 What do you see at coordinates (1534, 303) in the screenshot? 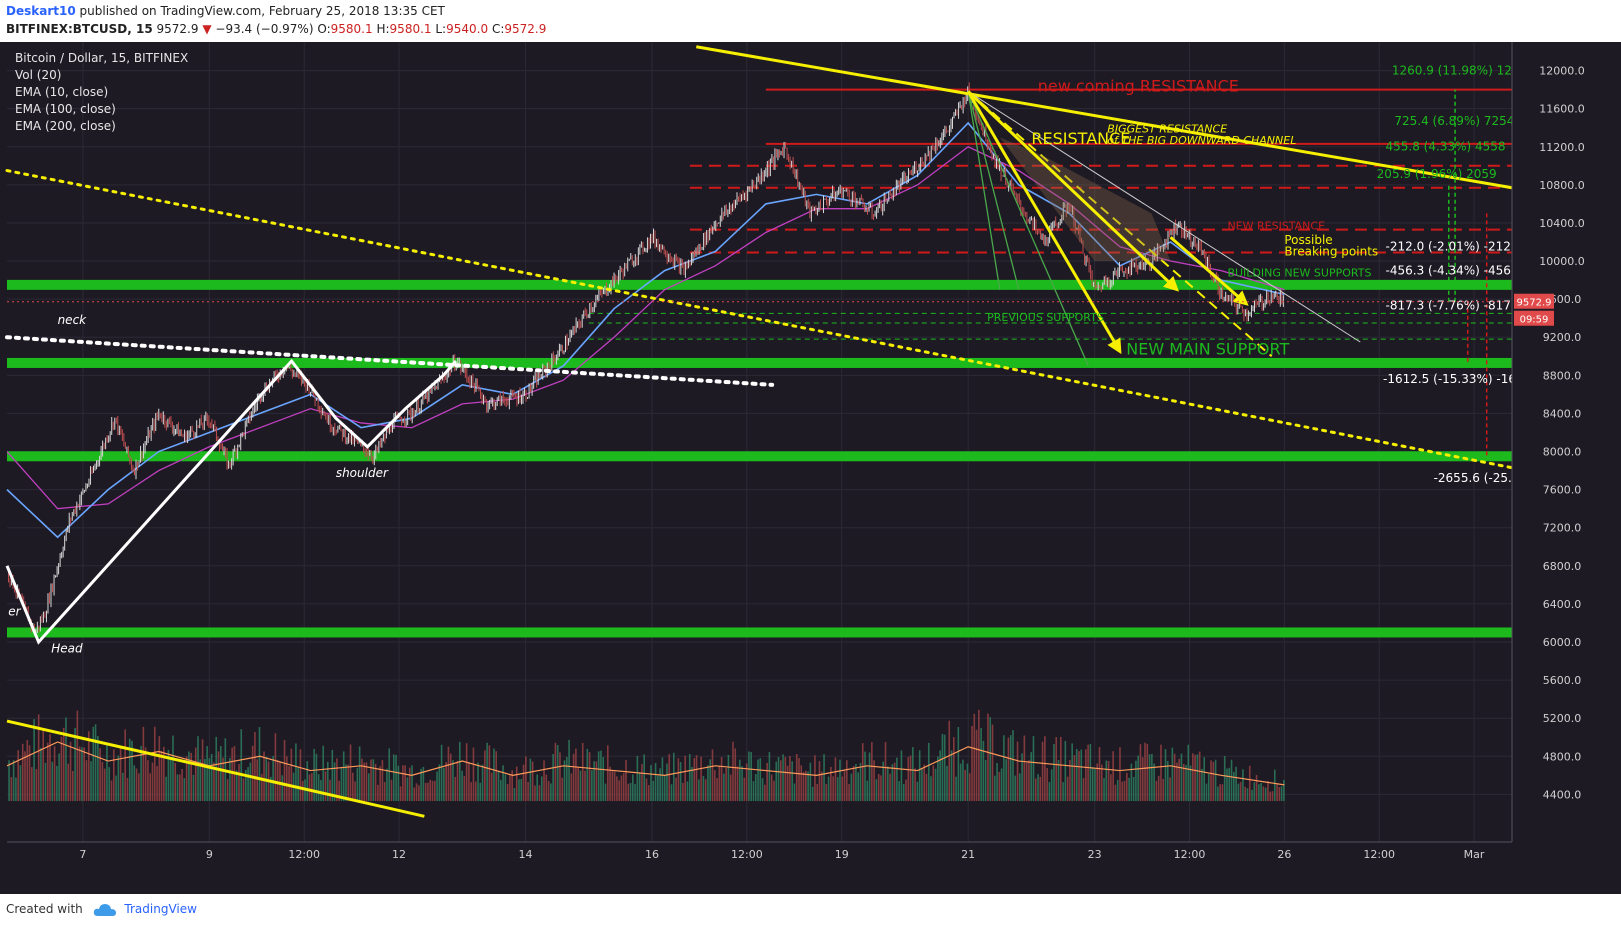
I see `last-price-label: 9572.9` at bounding box center [1534, 303].